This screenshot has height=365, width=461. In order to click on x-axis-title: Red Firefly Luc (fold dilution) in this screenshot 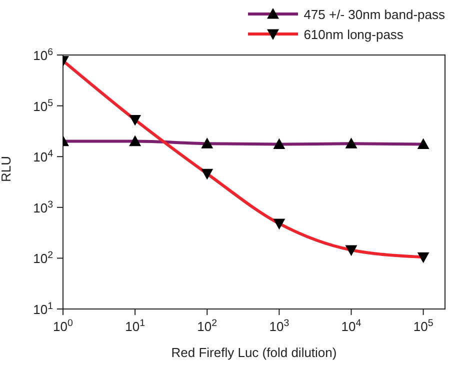, I will do `click(254, 352)`.